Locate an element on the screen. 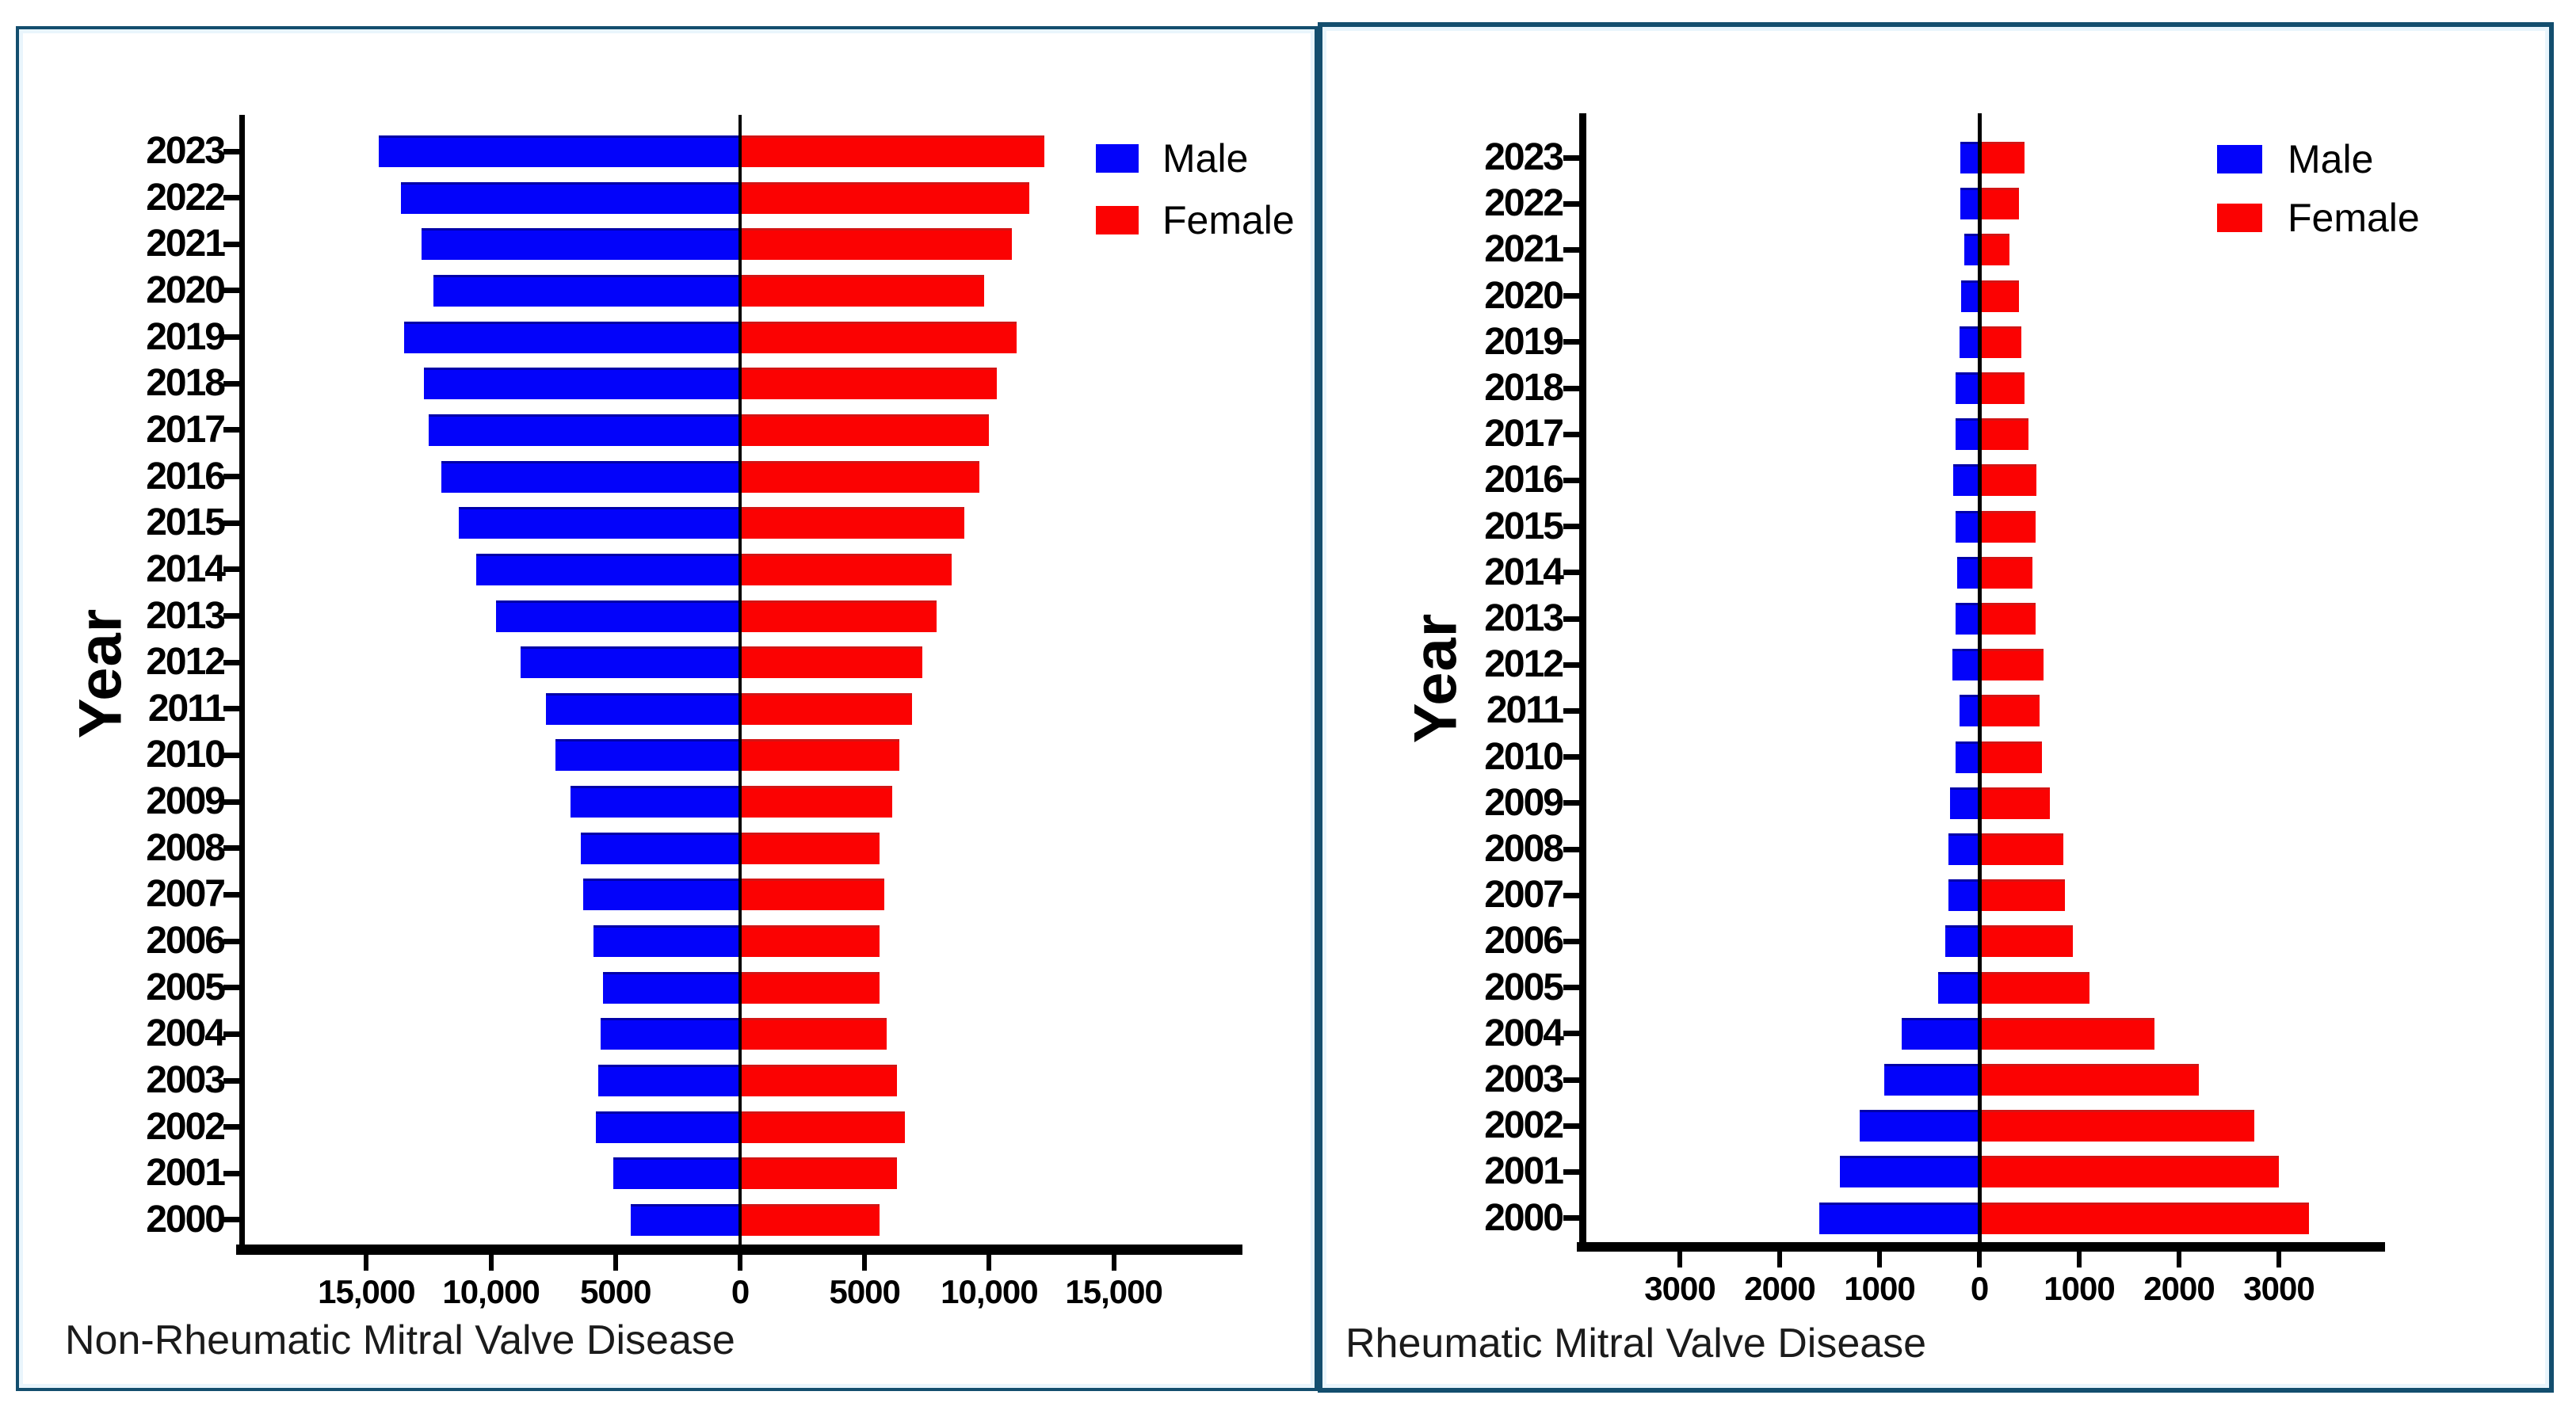 This screenshot has width=2576, height=1418. bar-female-2016 is located at coordinates (2007, 480).